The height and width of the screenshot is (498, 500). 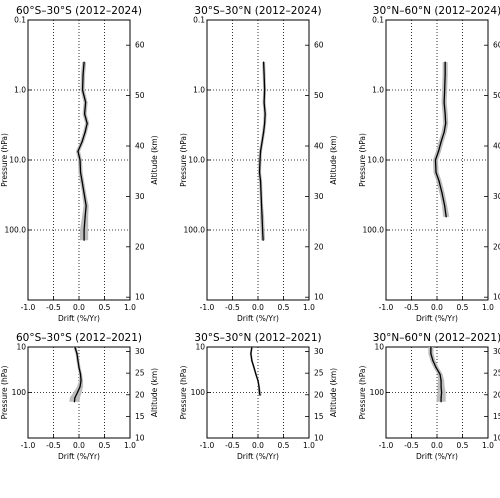 I want to click on drift-line, so click(x=255, y=371).